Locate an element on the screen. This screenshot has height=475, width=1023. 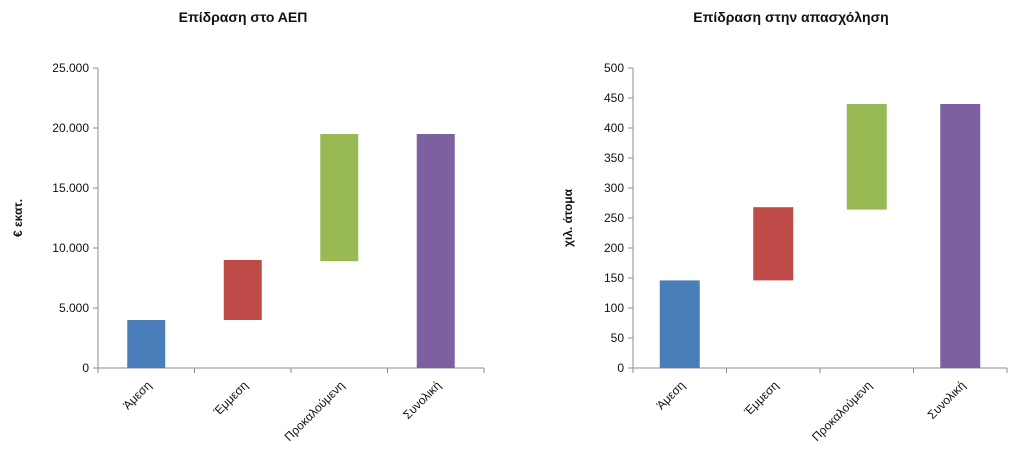
gdp-bar-direct is located at coordinates (146, 344).